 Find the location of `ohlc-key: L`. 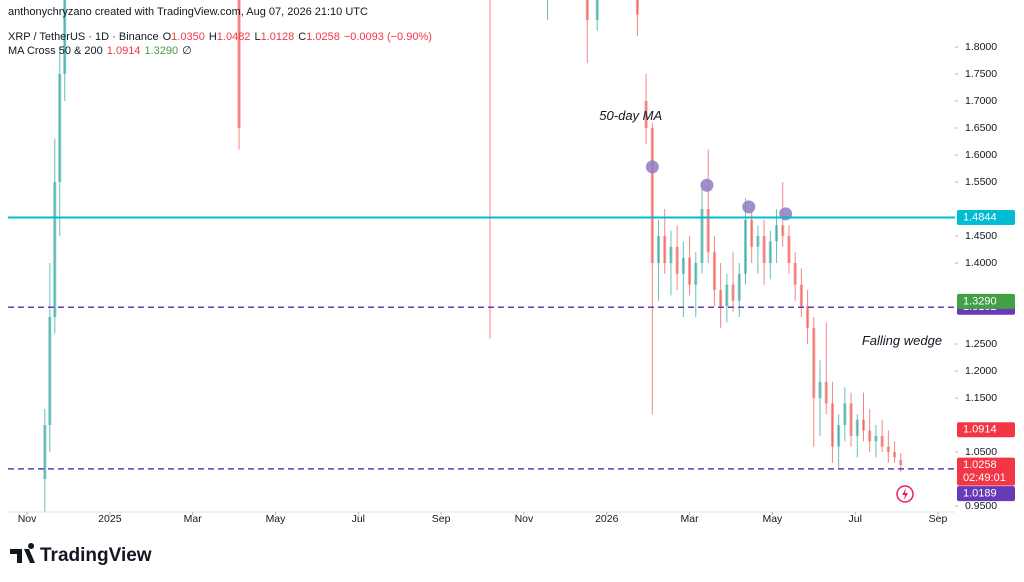

ohlc-key: L is located at coordinates (257, 37).